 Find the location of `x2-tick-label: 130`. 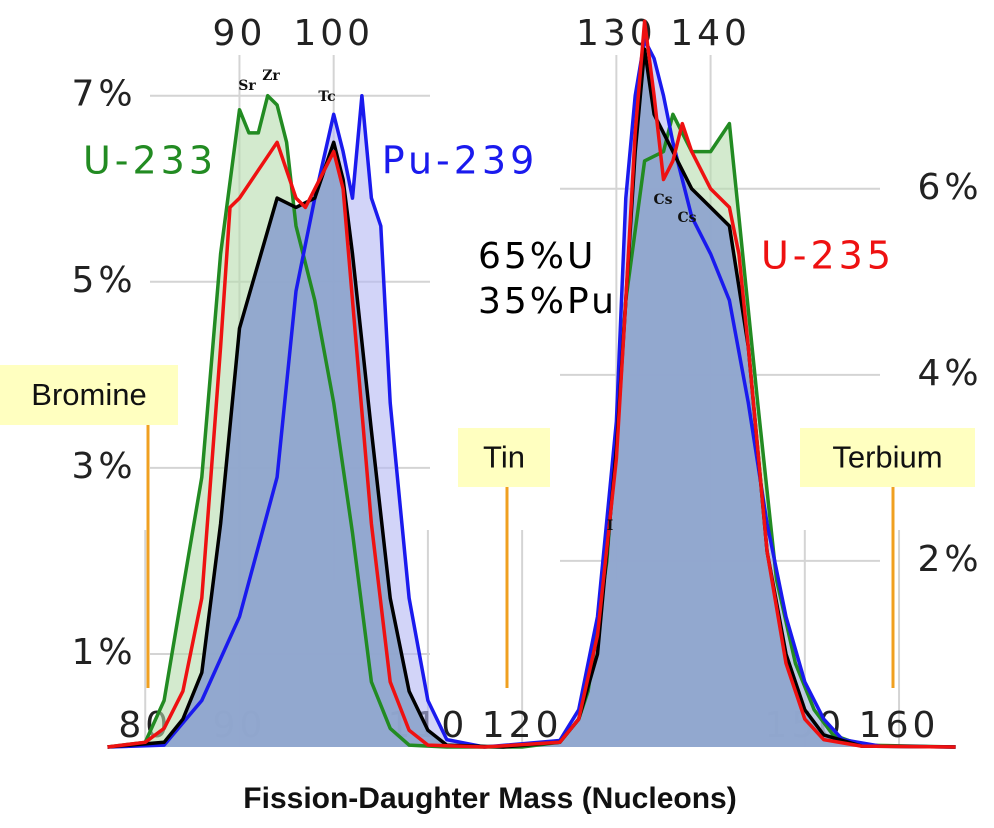

x2-tick-label: 130 is located at coordinates (616, 33).